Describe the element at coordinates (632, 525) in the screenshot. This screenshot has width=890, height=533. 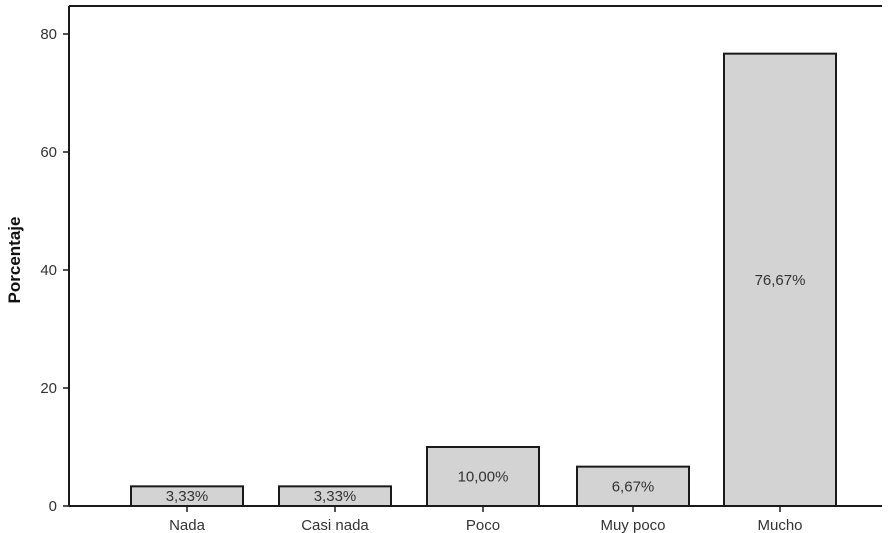
I see `x-tick-label: Muy poco` at that location.